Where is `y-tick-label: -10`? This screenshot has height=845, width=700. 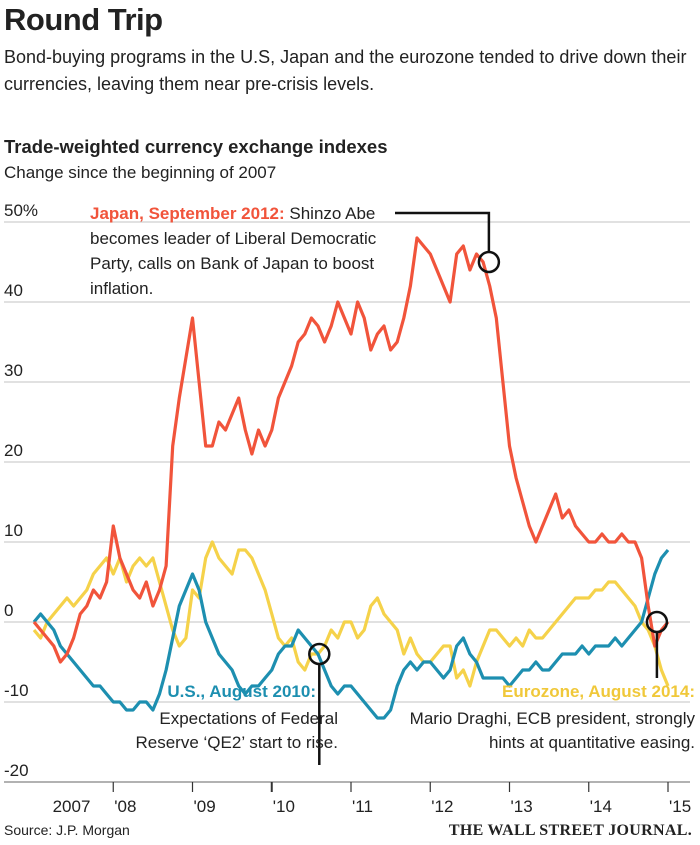 y-tick-label: -10 is located at coordinates (16, 690).